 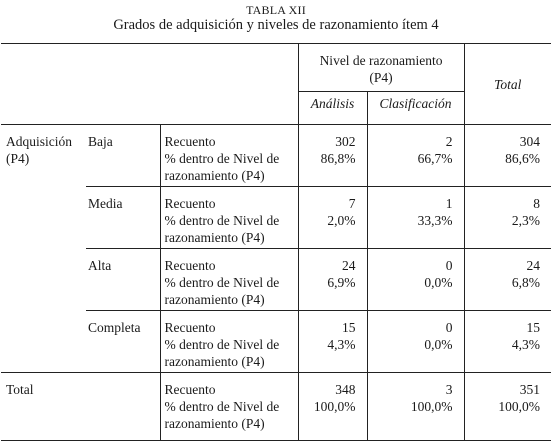 I want to click on cell-total: 351 100,0%, so click(x=507, y=406).